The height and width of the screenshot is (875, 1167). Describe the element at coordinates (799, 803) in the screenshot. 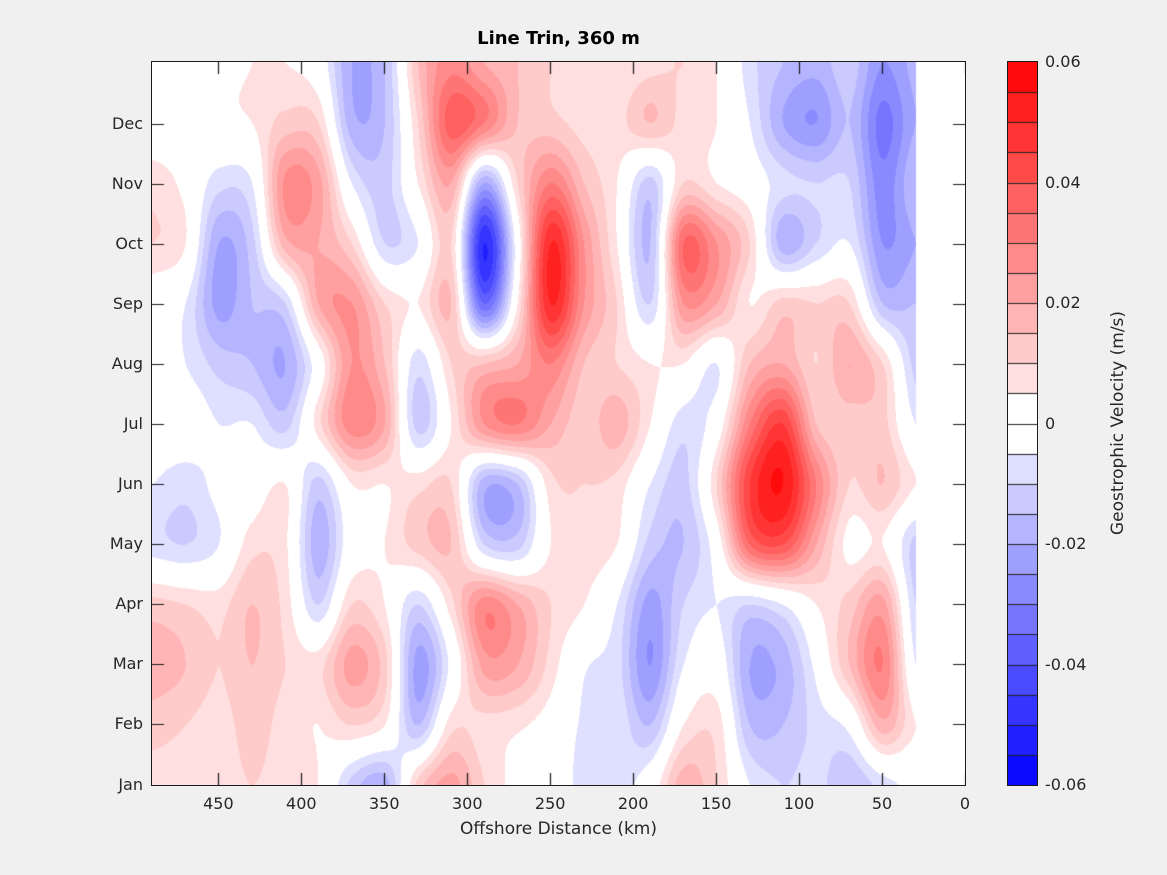

I see `x-tick-label: 100` at that location.